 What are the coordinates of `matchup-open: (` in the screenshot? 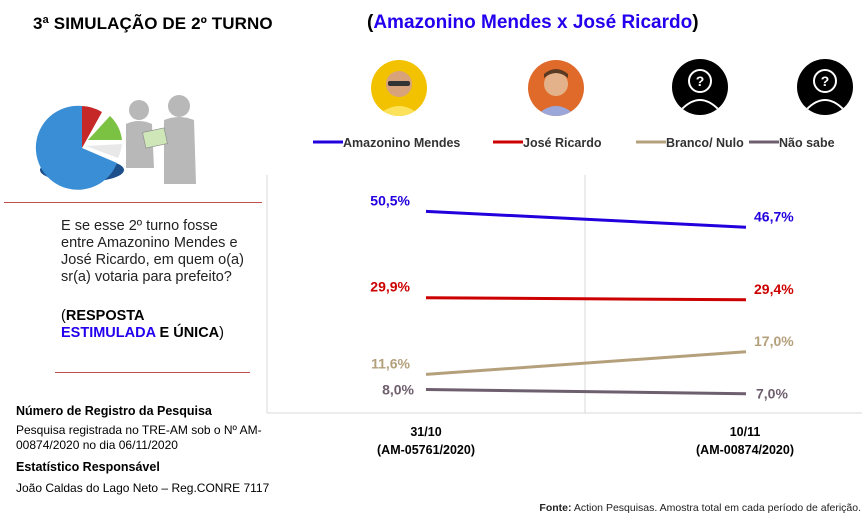 It's located at (370, 22).